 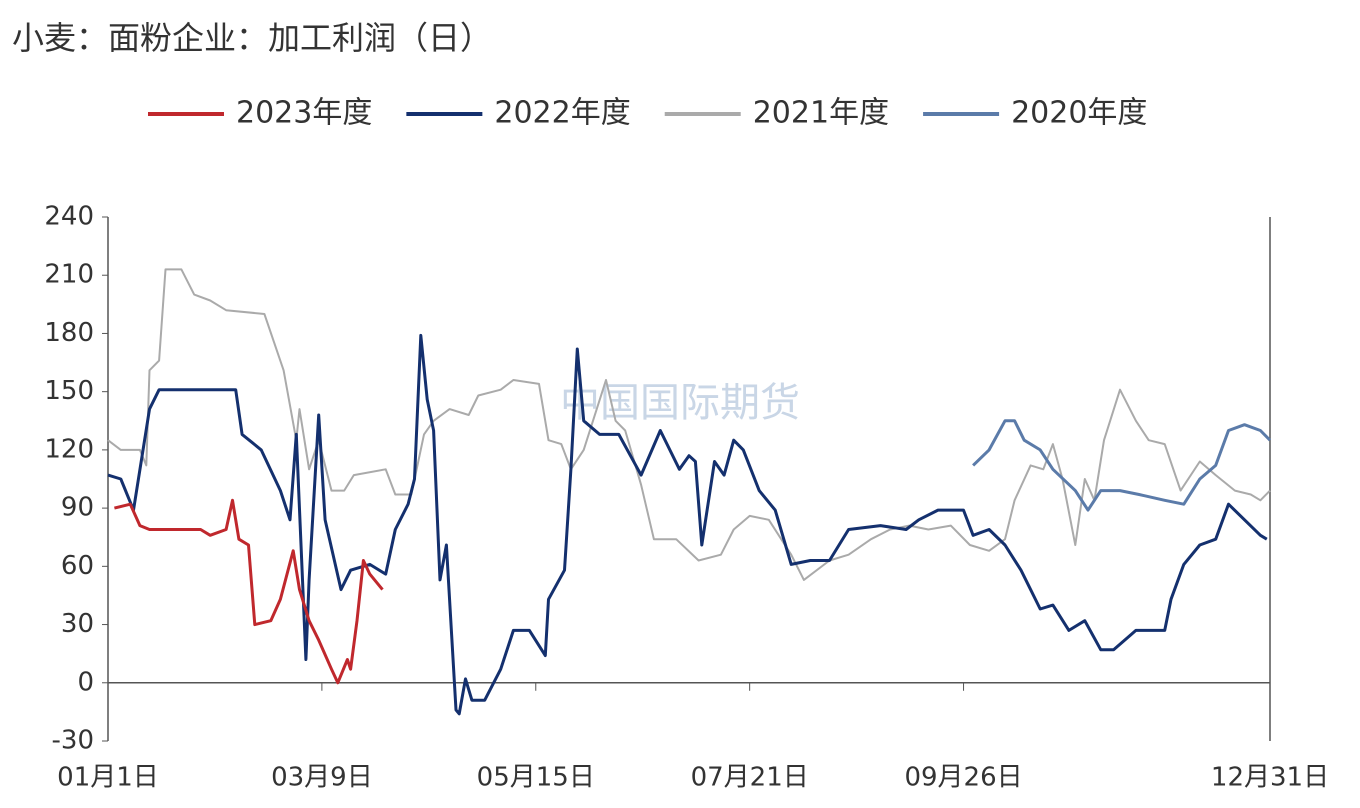 I want to click on y-tick-label: 0, so click(x=85, y=682).